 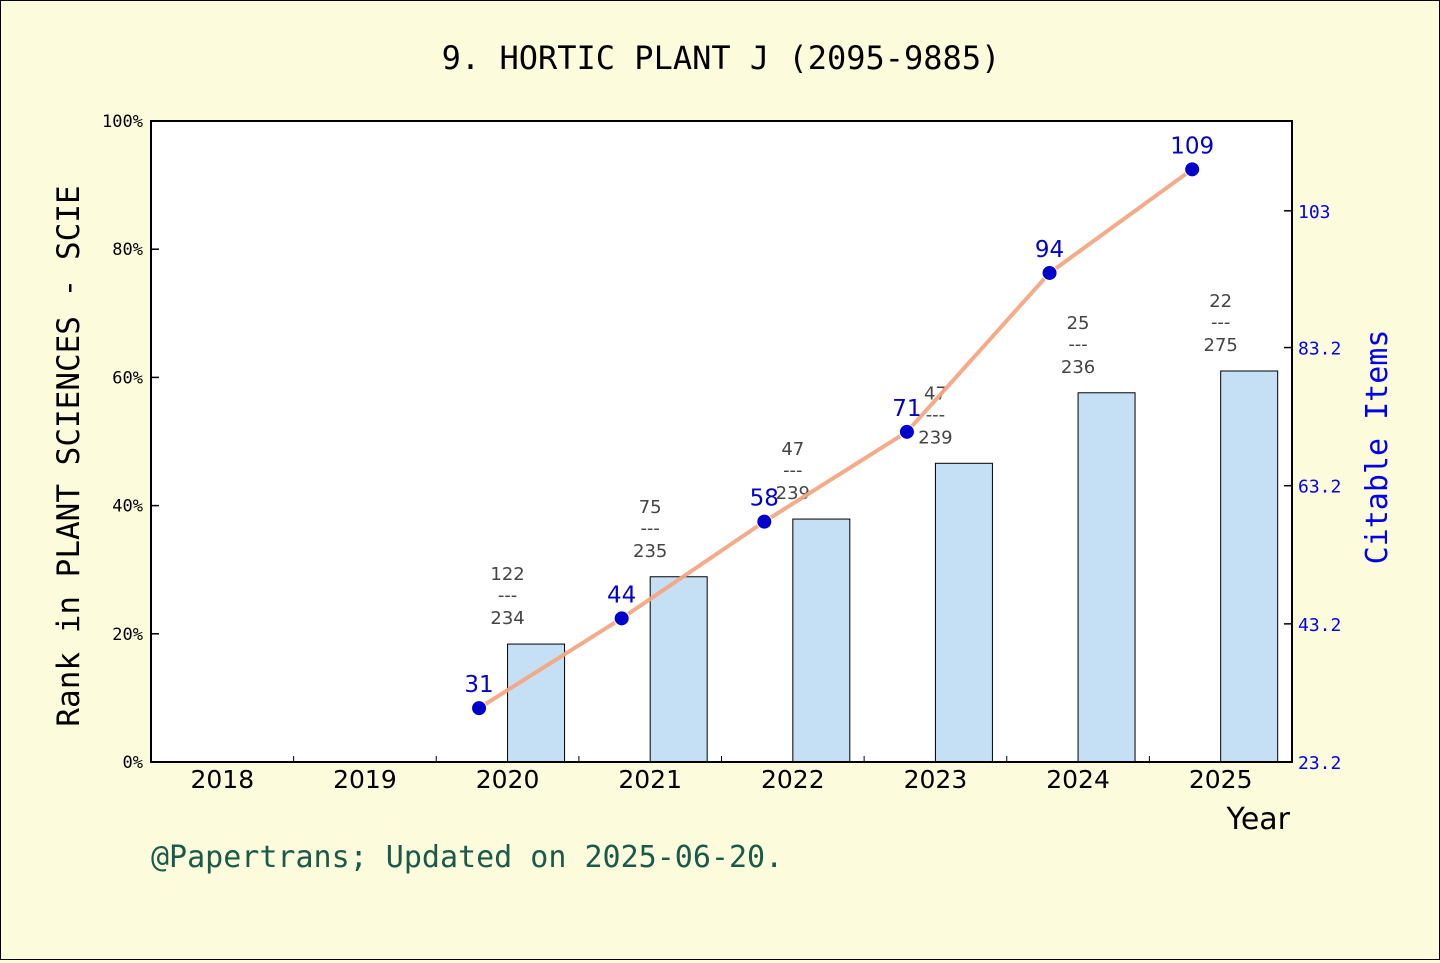 I want to click on rank-label-bottom: 236, so click(x=1078, y=367).